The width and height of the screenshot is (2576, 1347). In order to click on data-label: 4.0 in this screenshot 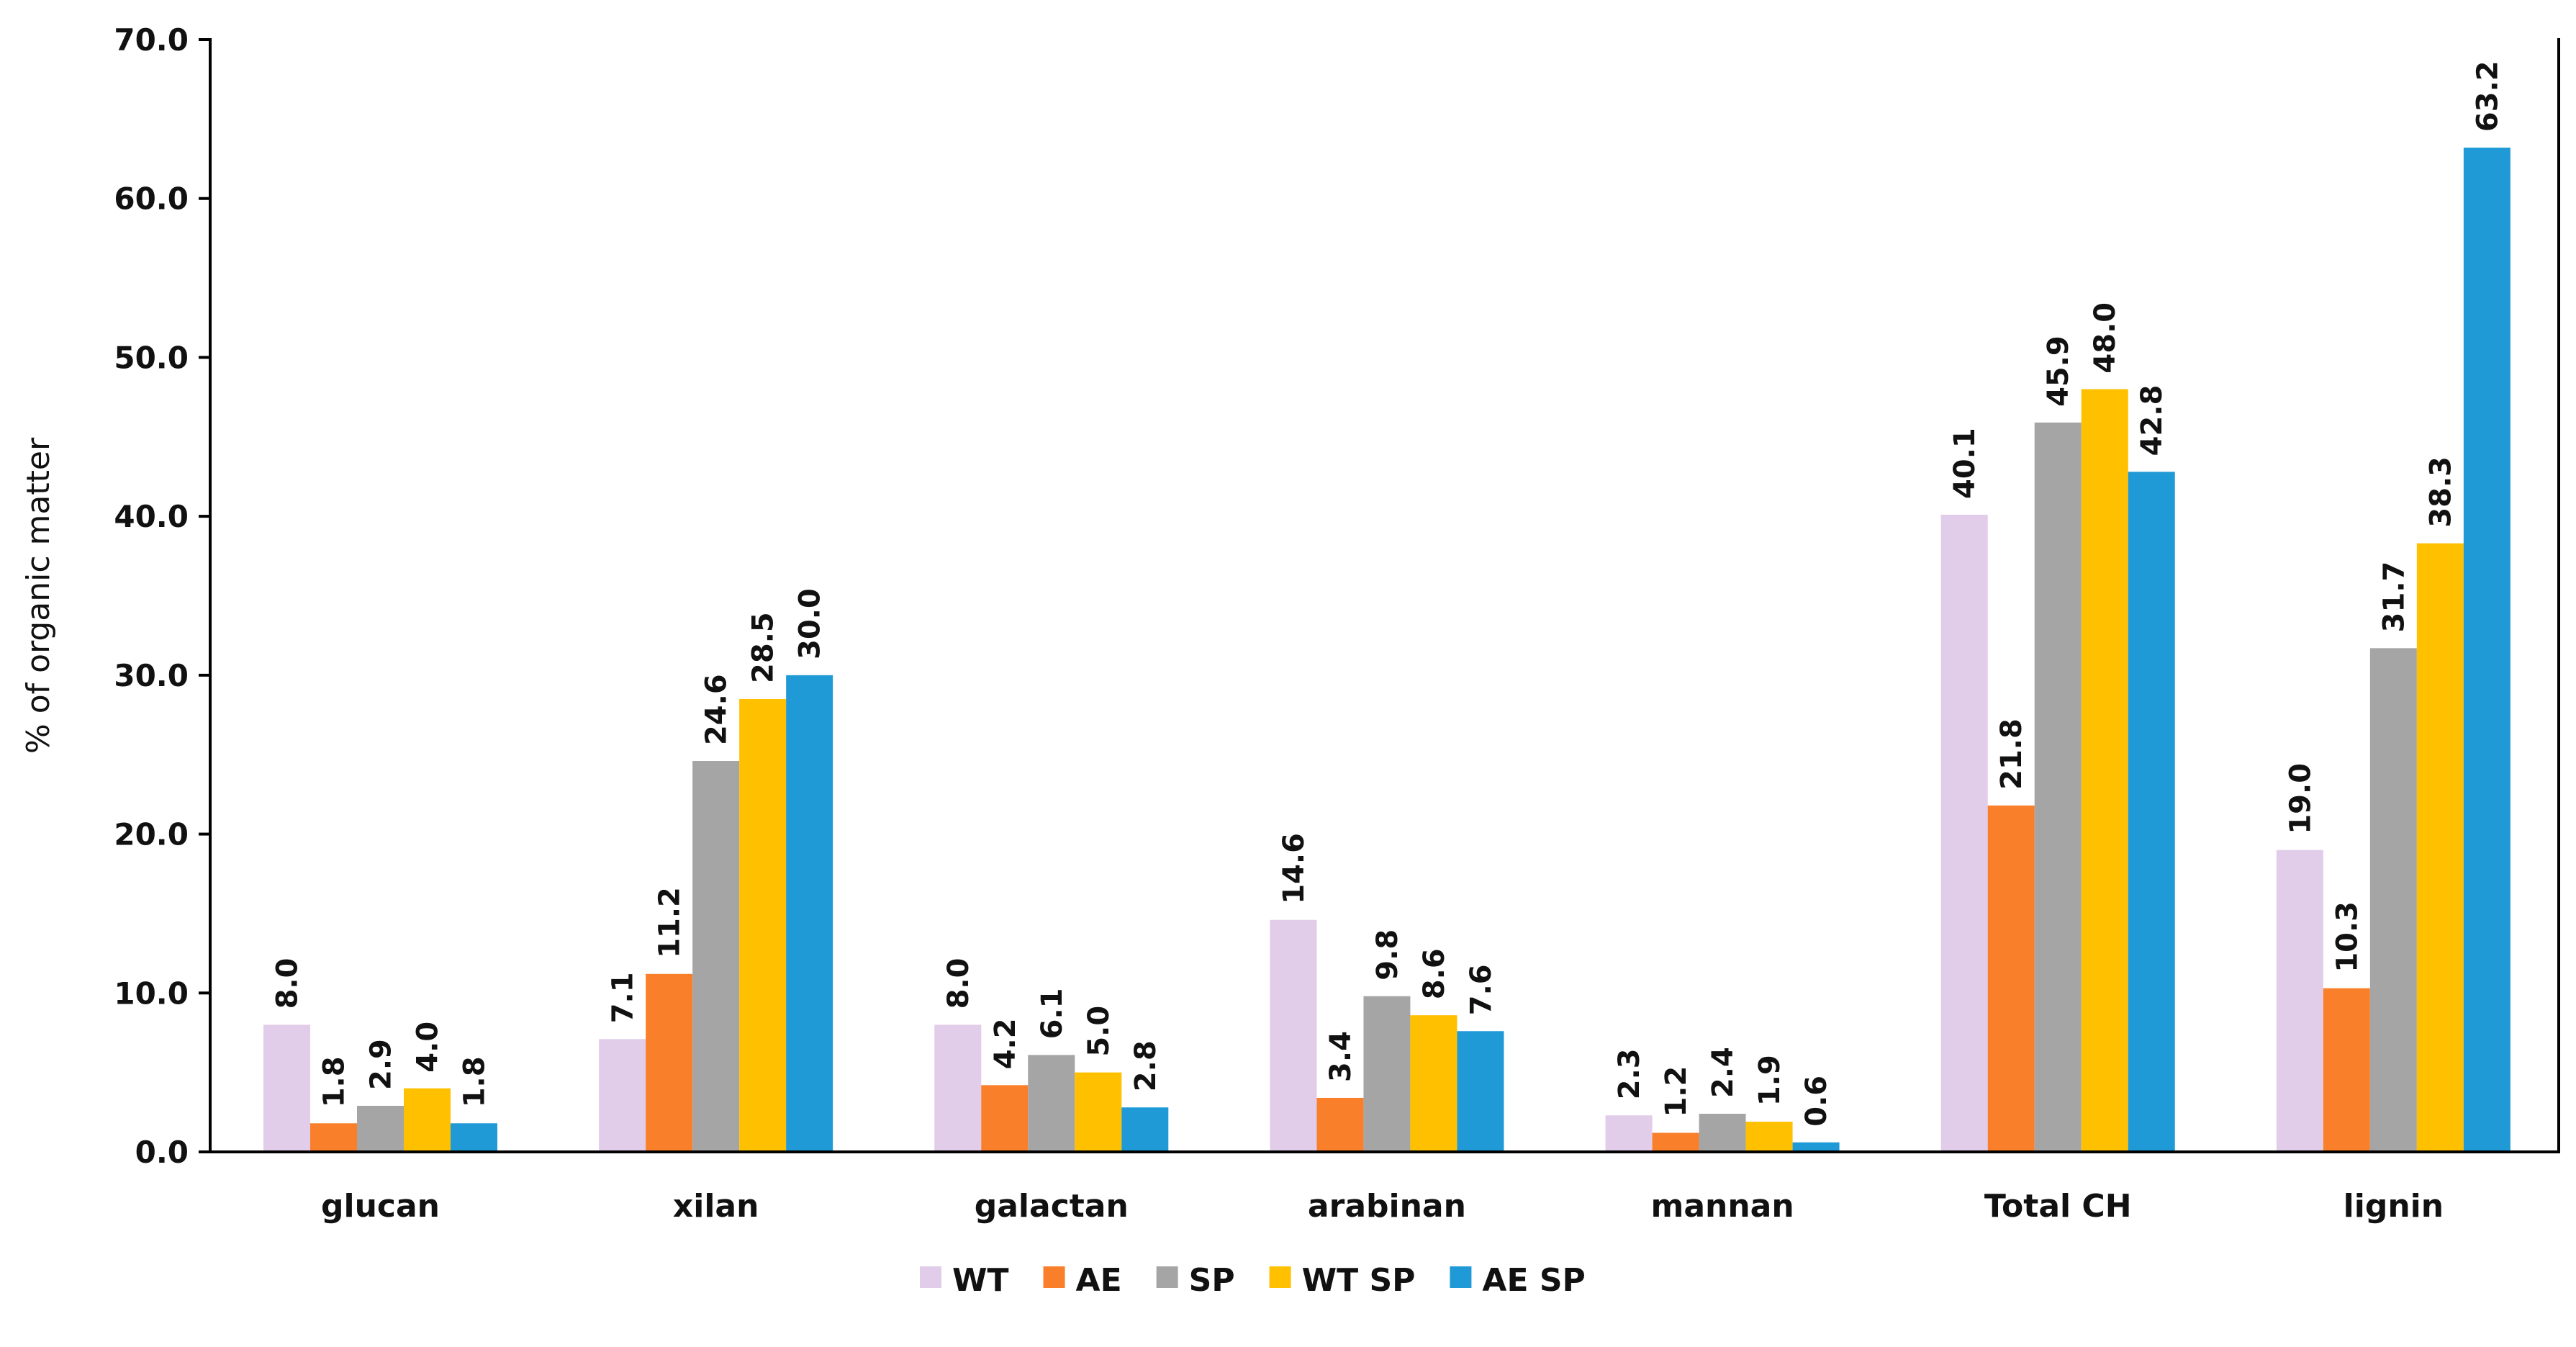, I will do `click(429, 1047)`.